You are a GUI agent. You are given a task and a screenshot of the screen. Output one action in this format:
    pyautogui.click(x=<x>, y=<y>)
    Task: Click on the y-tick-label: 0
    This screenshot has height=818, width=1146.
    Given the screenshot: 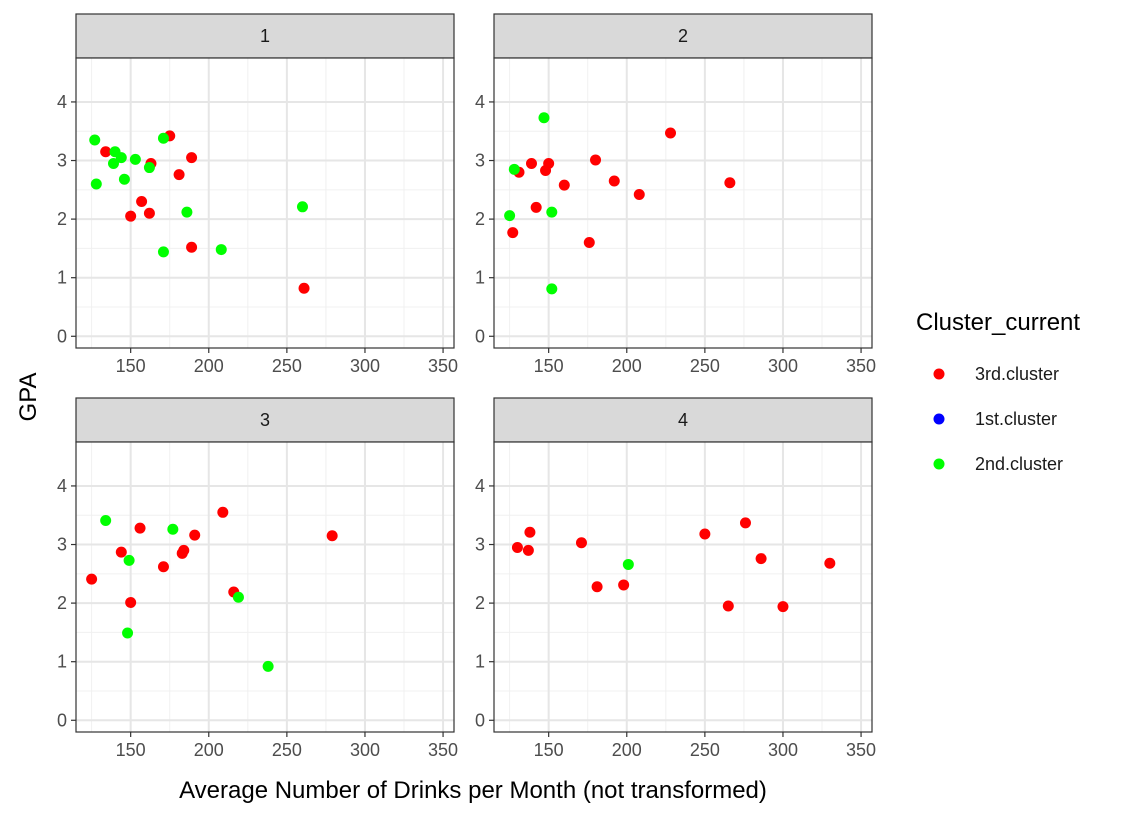 What is the action you would take?
    pyautogui.click(x=62, y=720)
    